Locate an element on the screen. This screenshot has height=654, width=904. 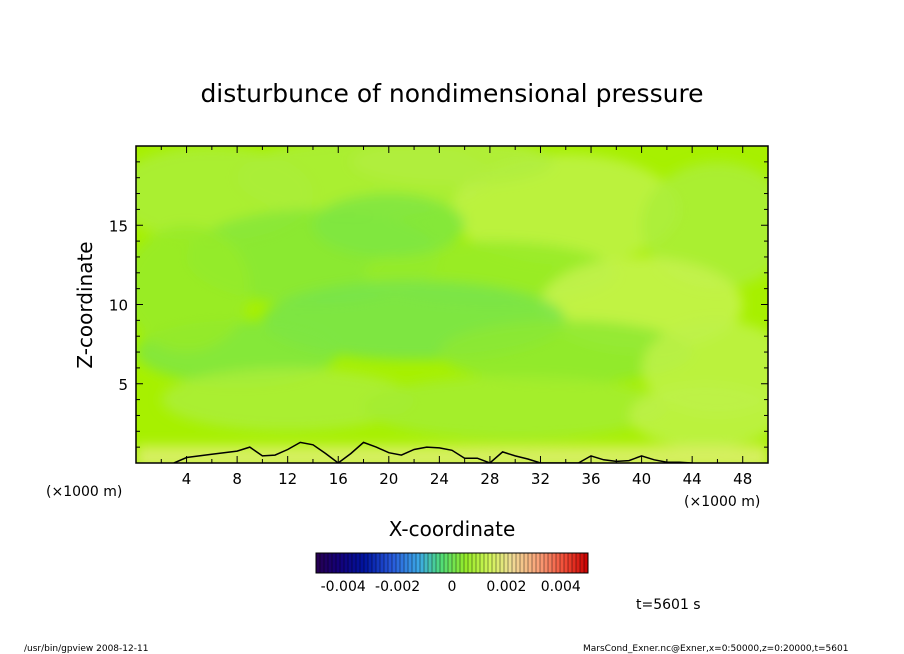
y-unit-label: (×1000 m) is located at coordinates (84, 492).